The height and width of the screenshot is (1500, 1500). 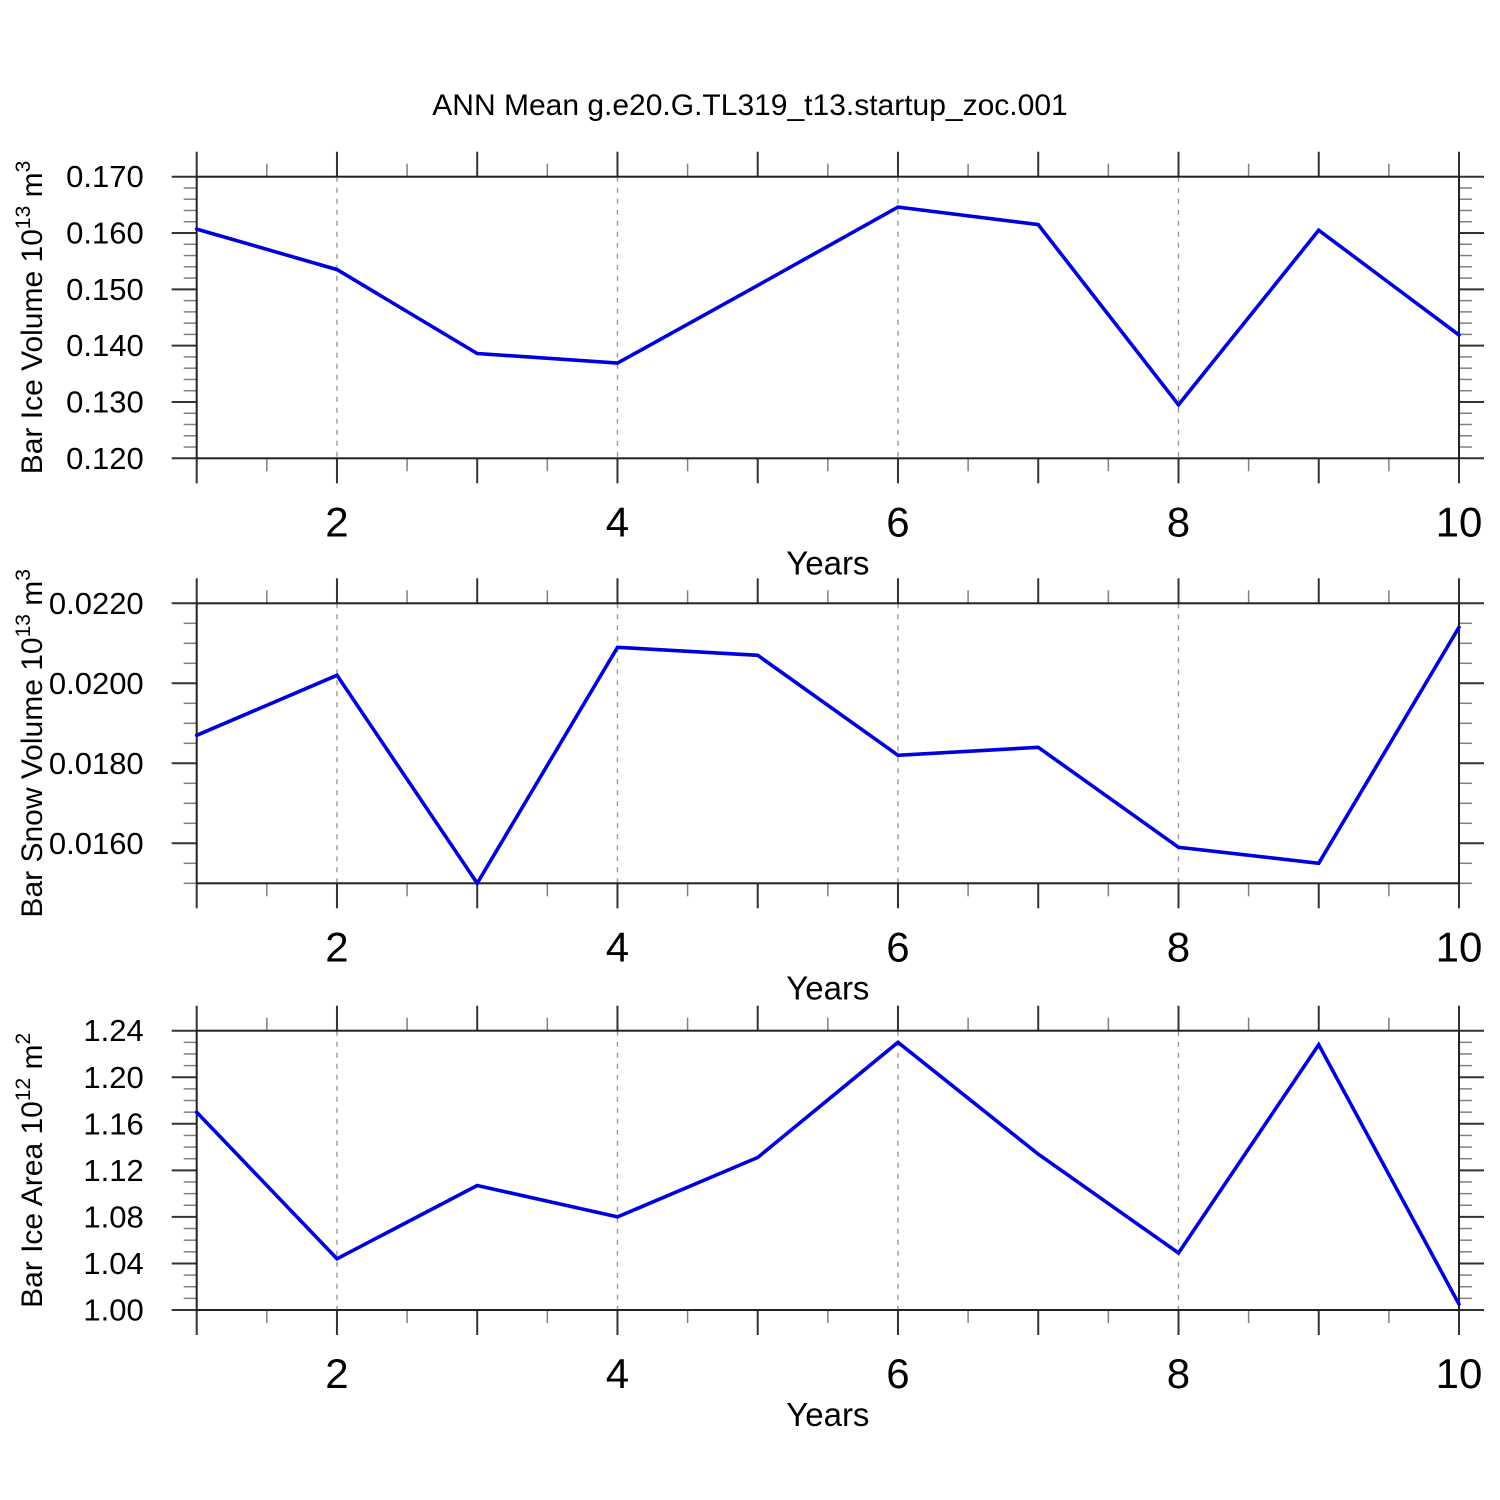 I want to click on y-tick-label: 0.140, so click(x=105, y=345).